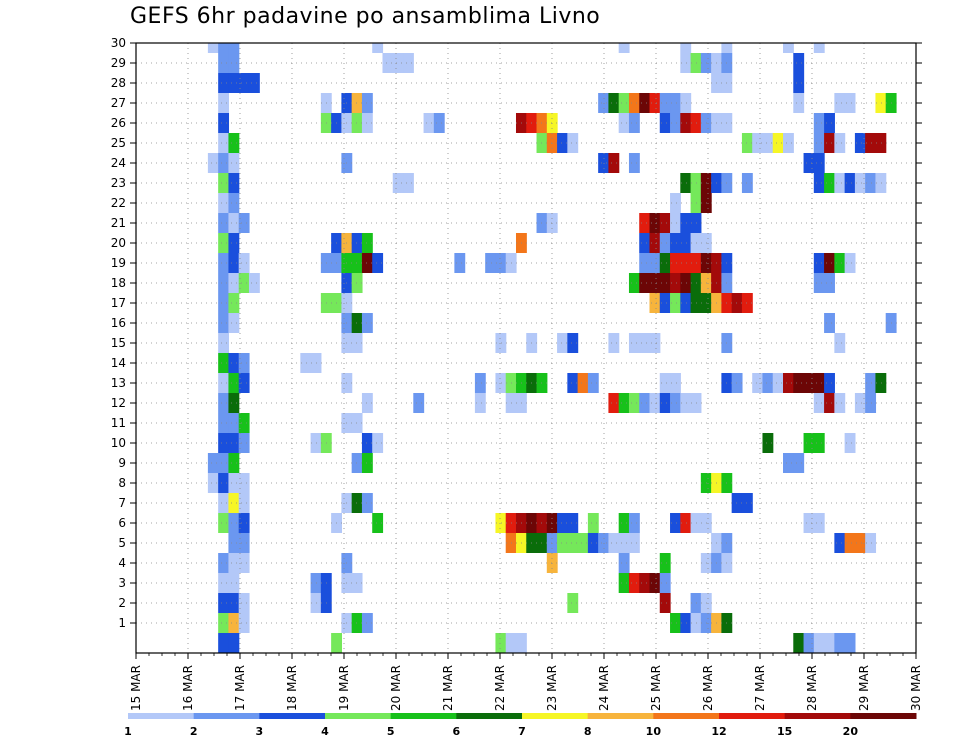 This screenshot has height=742, width=960. Describe the element at coordinates (118, 343) in the screenshot. I see `y-tick-label: 15` at that location.